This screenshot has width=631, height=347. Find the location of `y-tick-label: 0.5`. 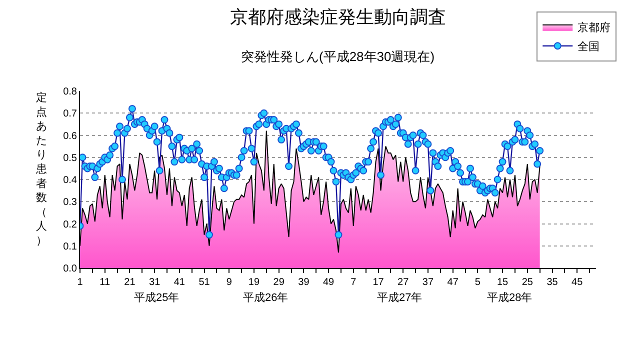

y-tick-label: 0.5 is located at coordinates (70, 158).